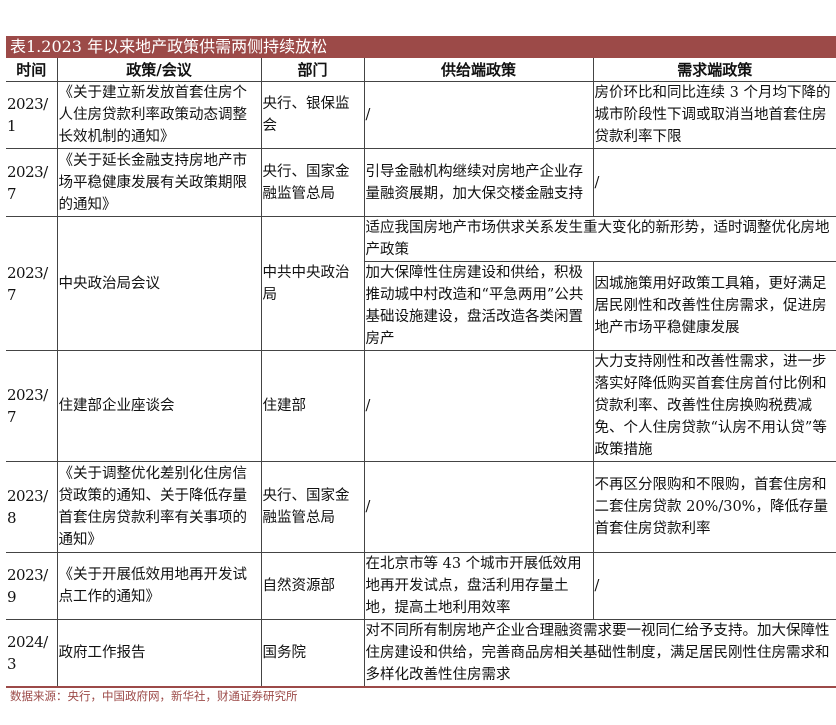  What do you see at coordinates (154, 696) in the screenshot?
I see `data-source-note: 数据来源：央行，中国政府网，新华社，财通证券研究所` at bounding box center [154, 696].